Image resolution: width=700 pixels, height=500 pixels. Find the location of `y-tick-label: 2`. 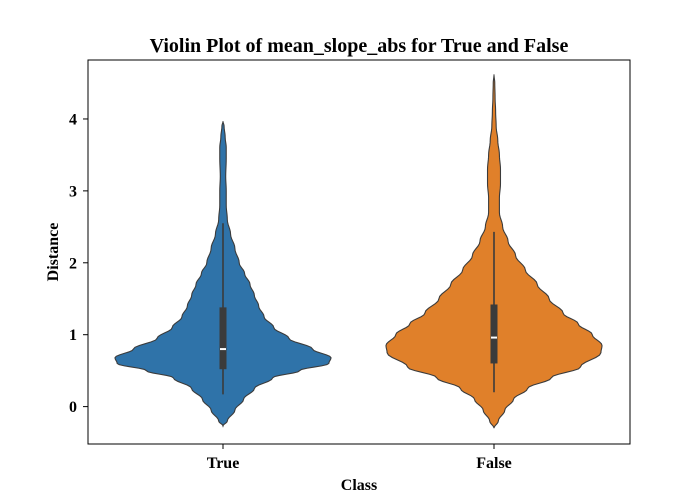

y-tick-label: 2 is located at coordinates (73, 263).